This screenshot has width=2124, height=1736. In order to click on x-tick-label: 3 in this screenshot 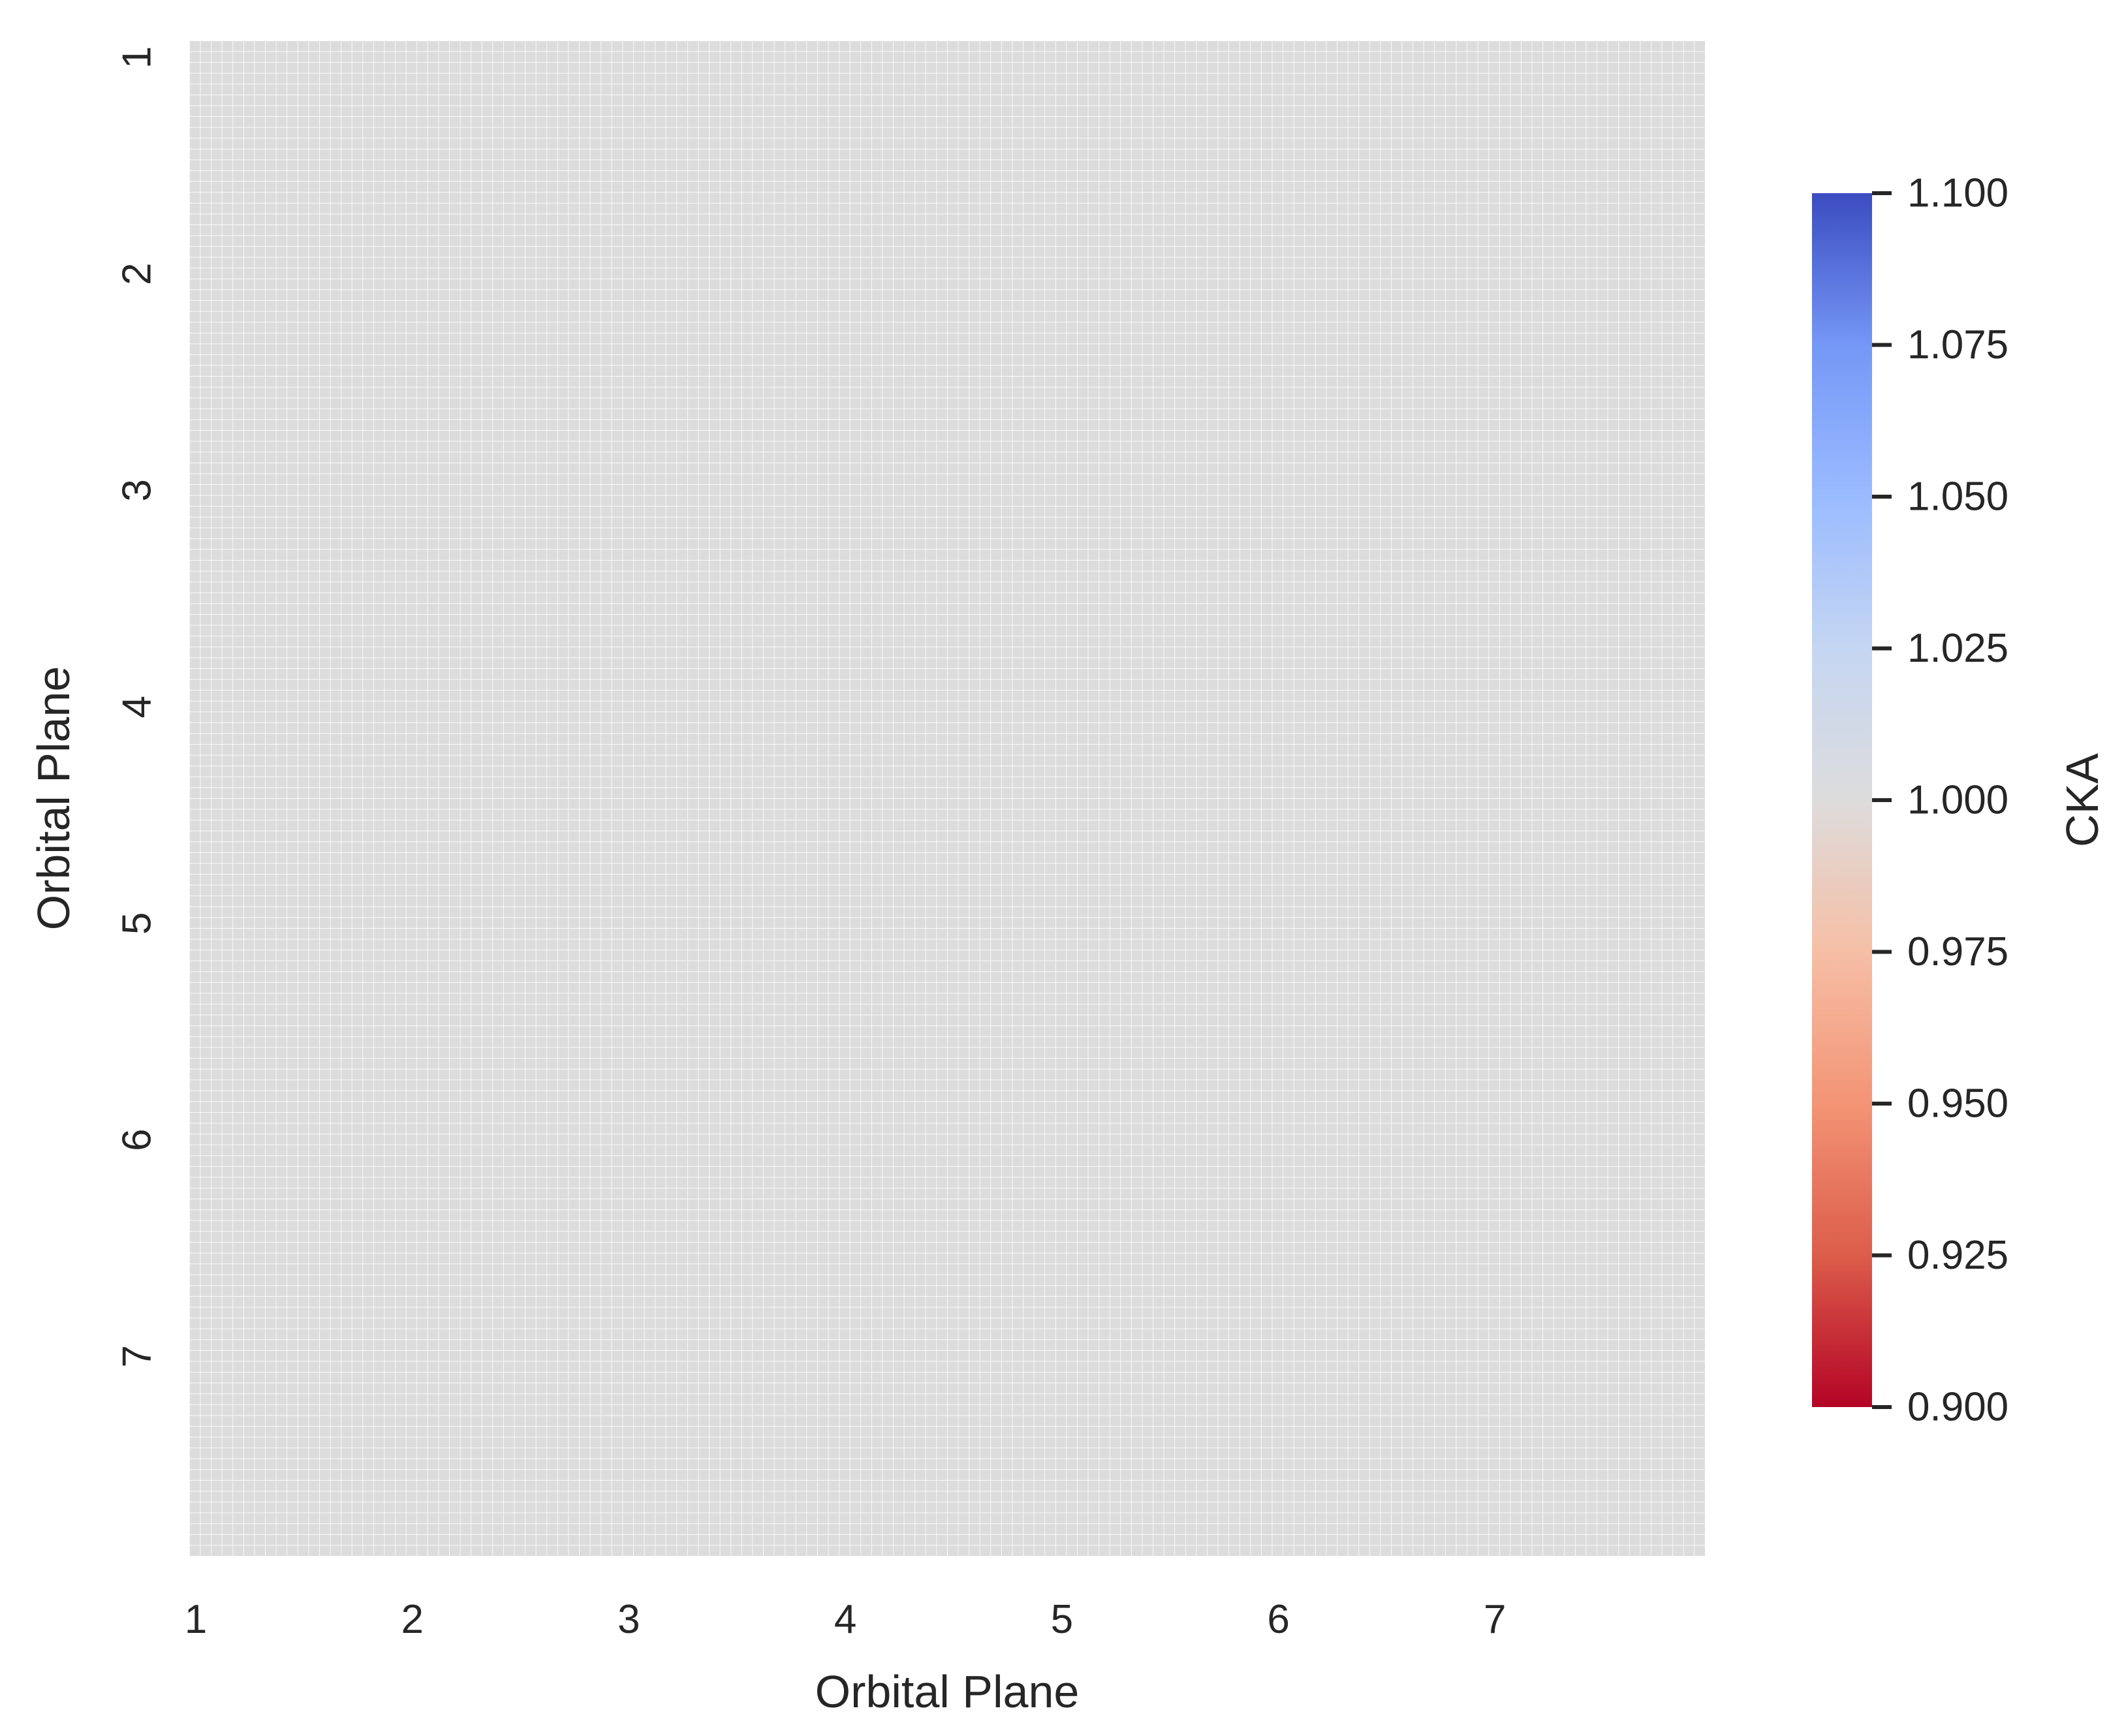, I will do `click(628, 1619)`.